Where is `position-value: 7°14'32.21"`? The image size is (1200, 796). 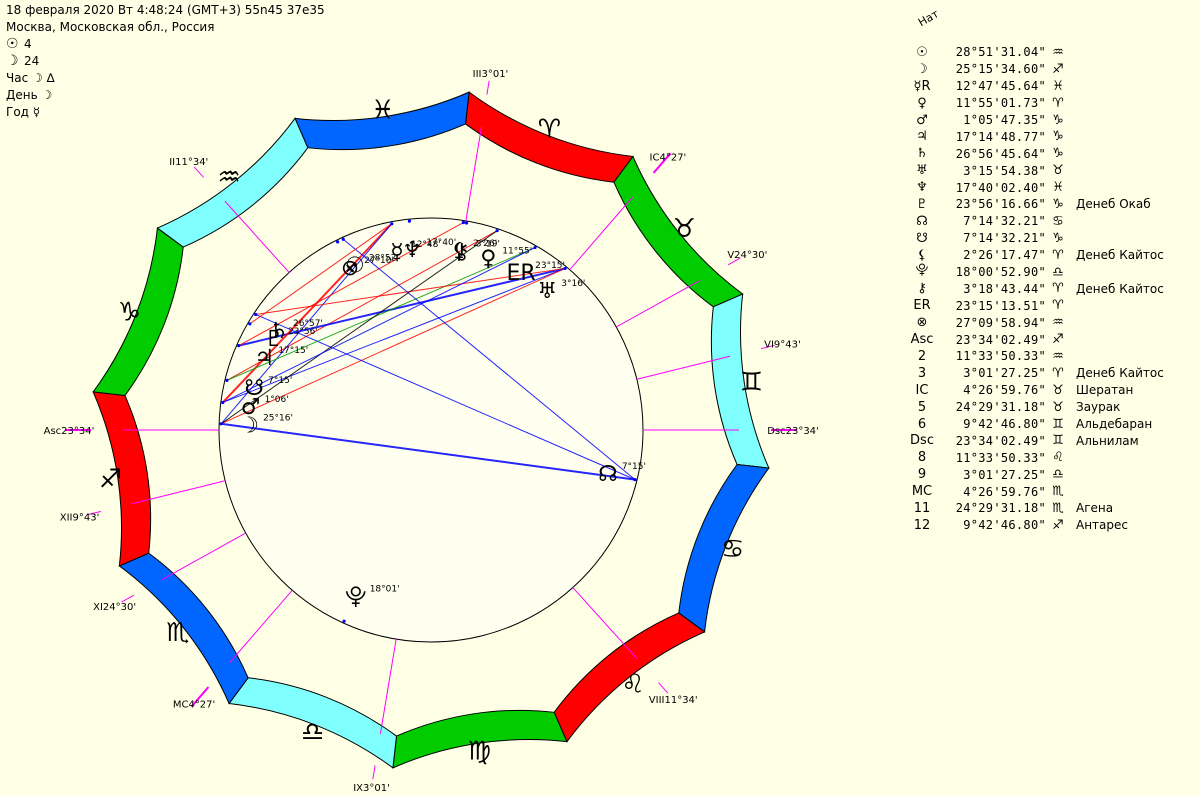
position-value: 7°14'32.21" is located at coordinates (1004, 221).